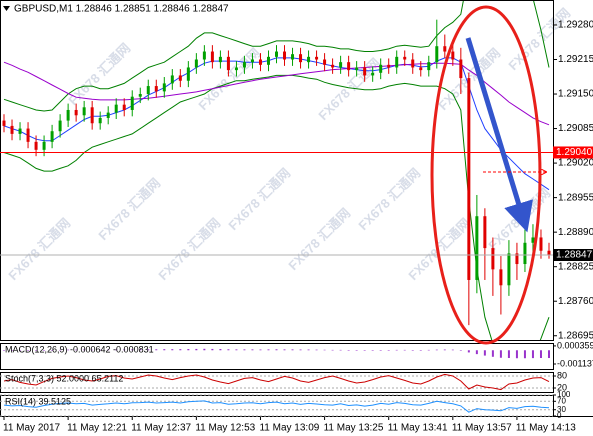 This screenshot has width=593, height=436. Describe the element at coordinates (289, 428) in the screenshot. I see `x-tick-label: 11 May 13:09` at that location.